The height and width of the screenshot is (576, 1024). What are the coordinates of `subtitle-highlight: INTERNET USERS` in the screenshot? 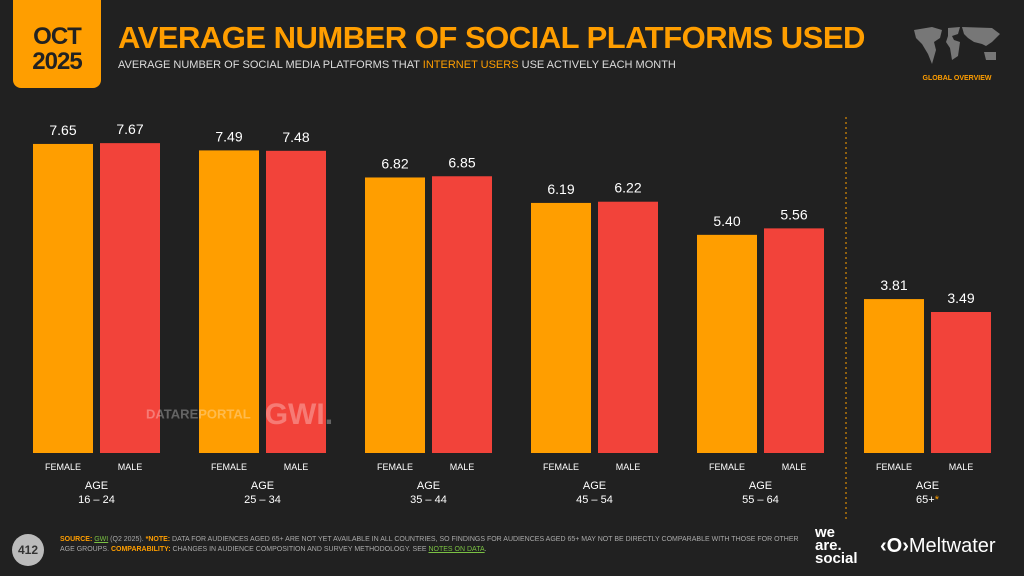 It's located at (470, 65).